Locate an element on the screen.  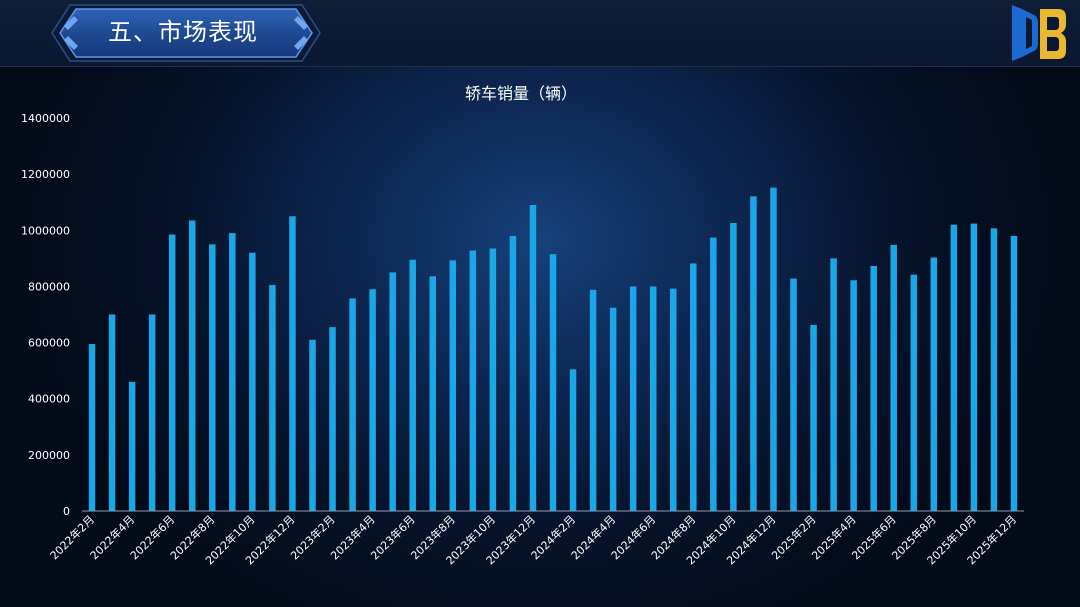
y-tick-label: 800000 is located at coordinates (49, 286).